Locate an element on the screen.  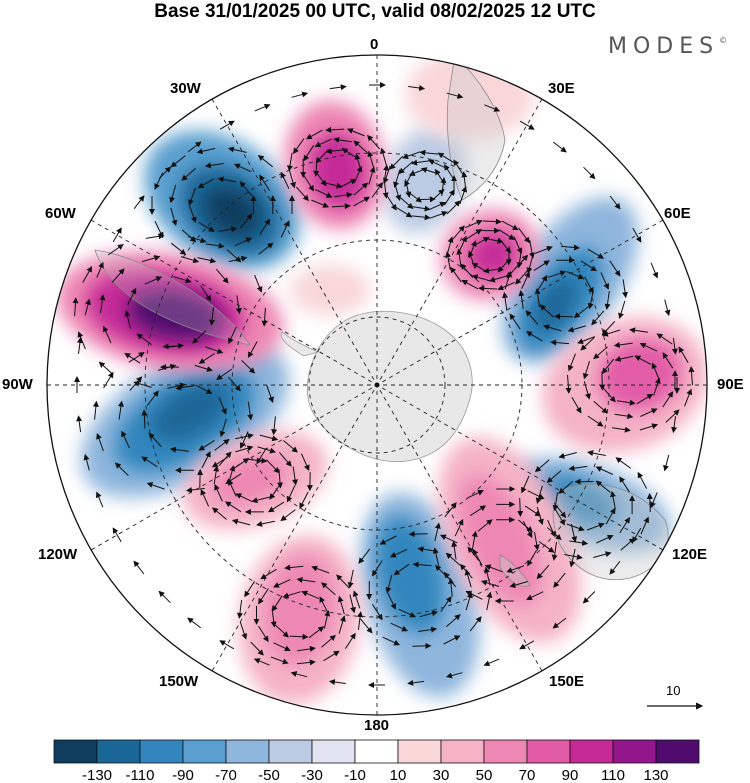
lon-label-90e: 90E is located at coordinates (730, 384).